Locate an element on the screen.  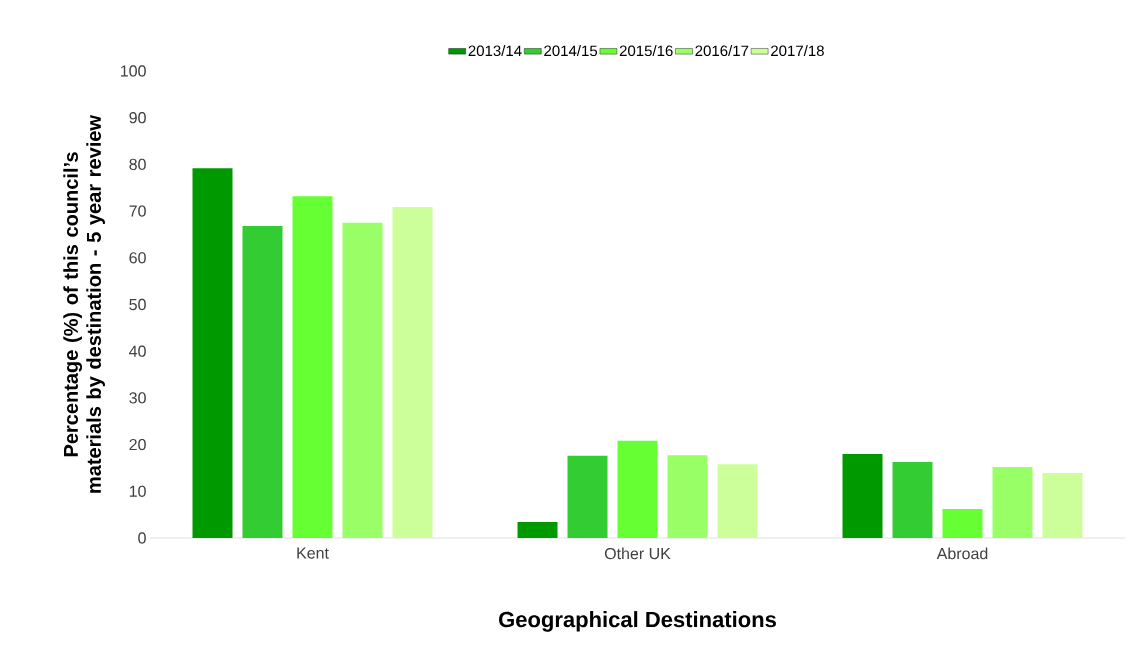
legend-label: 2013/14 is located at coordinates (495, 51).